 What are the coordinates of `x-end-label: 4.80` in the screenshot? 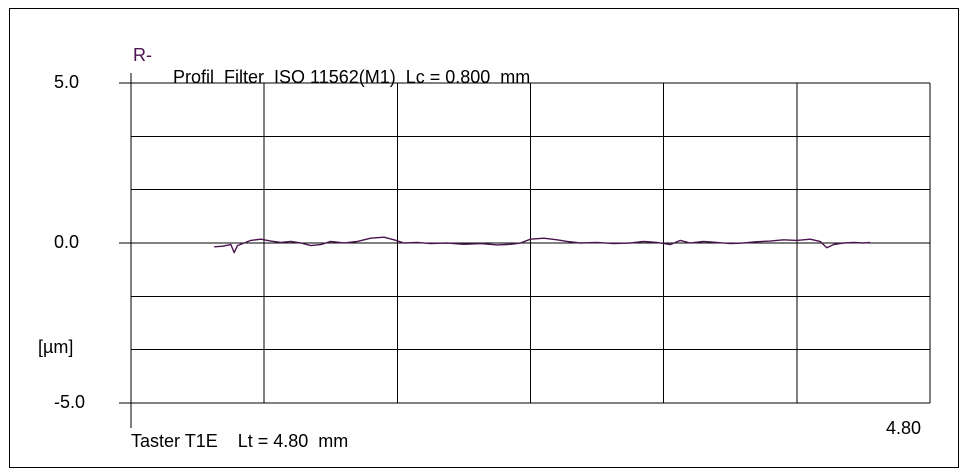 It's located at (904, 428).